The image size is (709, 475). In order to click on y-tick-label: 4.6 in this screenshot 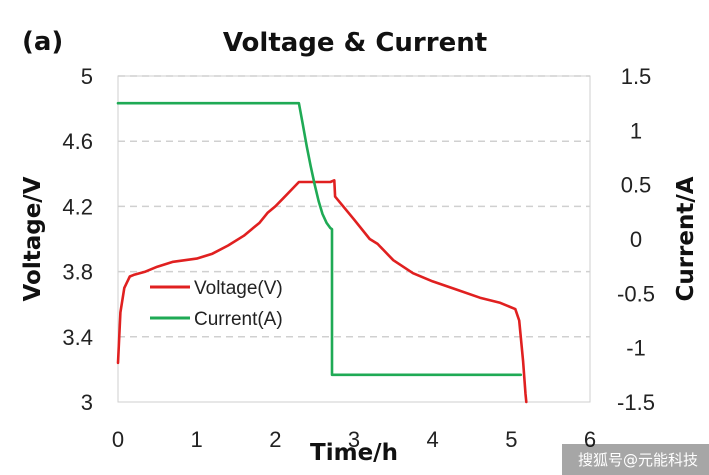, I will do `click(77, 141)`.